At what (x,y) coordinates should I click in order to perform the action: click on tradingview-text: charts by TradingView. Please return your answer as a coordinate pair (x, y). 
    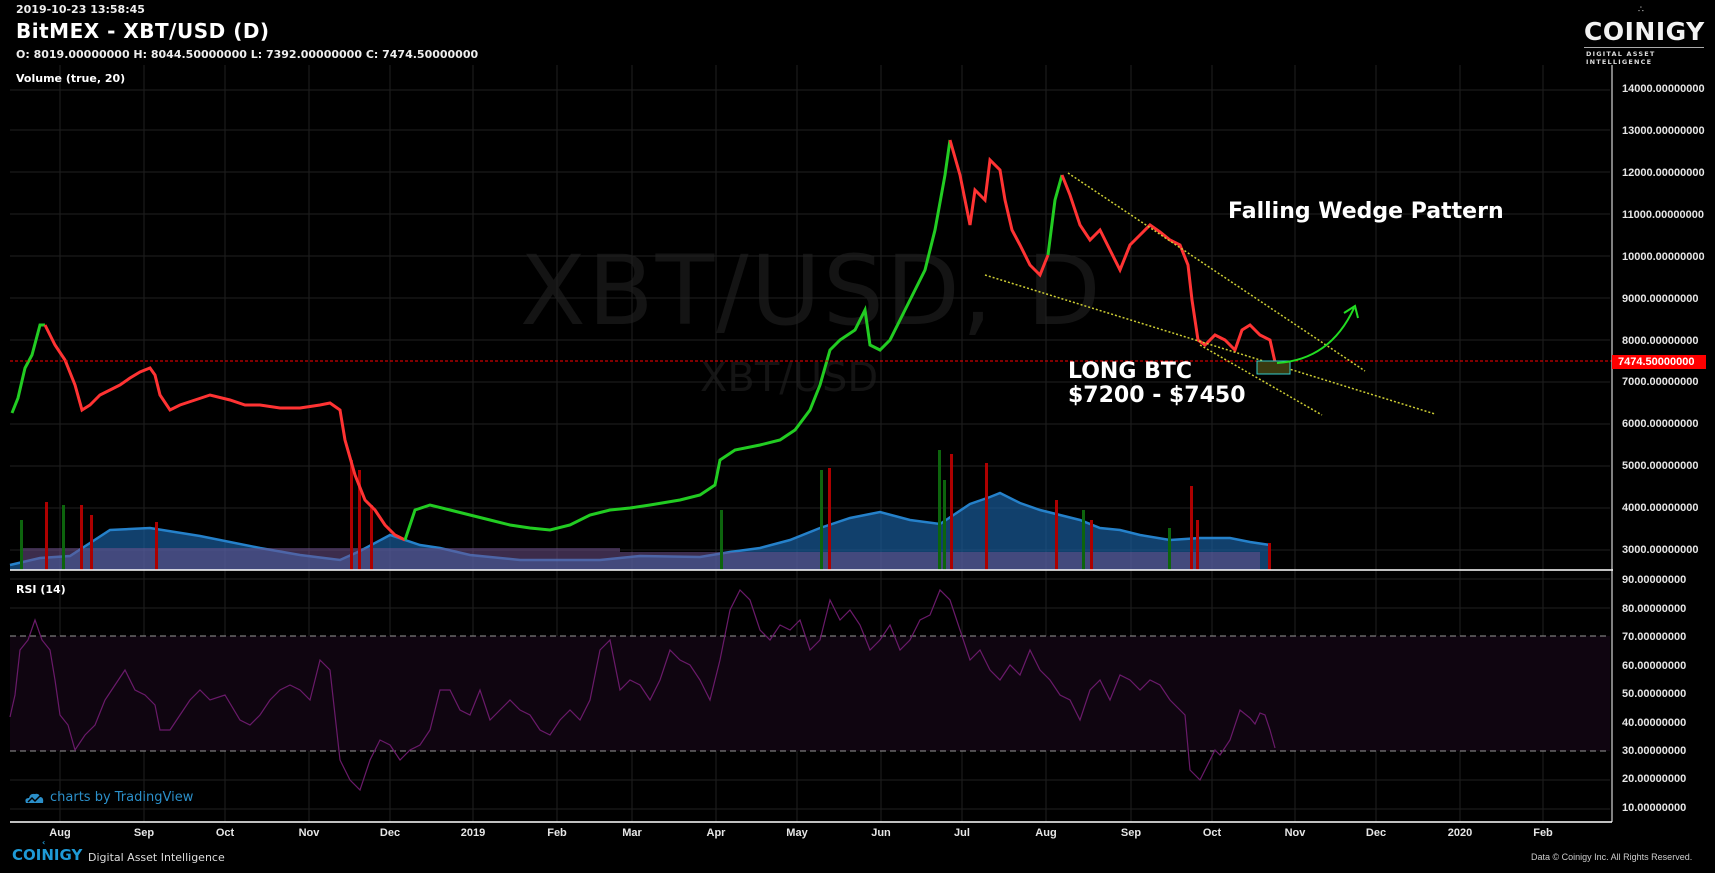
    Looking at the image, I should click on (122, 797).